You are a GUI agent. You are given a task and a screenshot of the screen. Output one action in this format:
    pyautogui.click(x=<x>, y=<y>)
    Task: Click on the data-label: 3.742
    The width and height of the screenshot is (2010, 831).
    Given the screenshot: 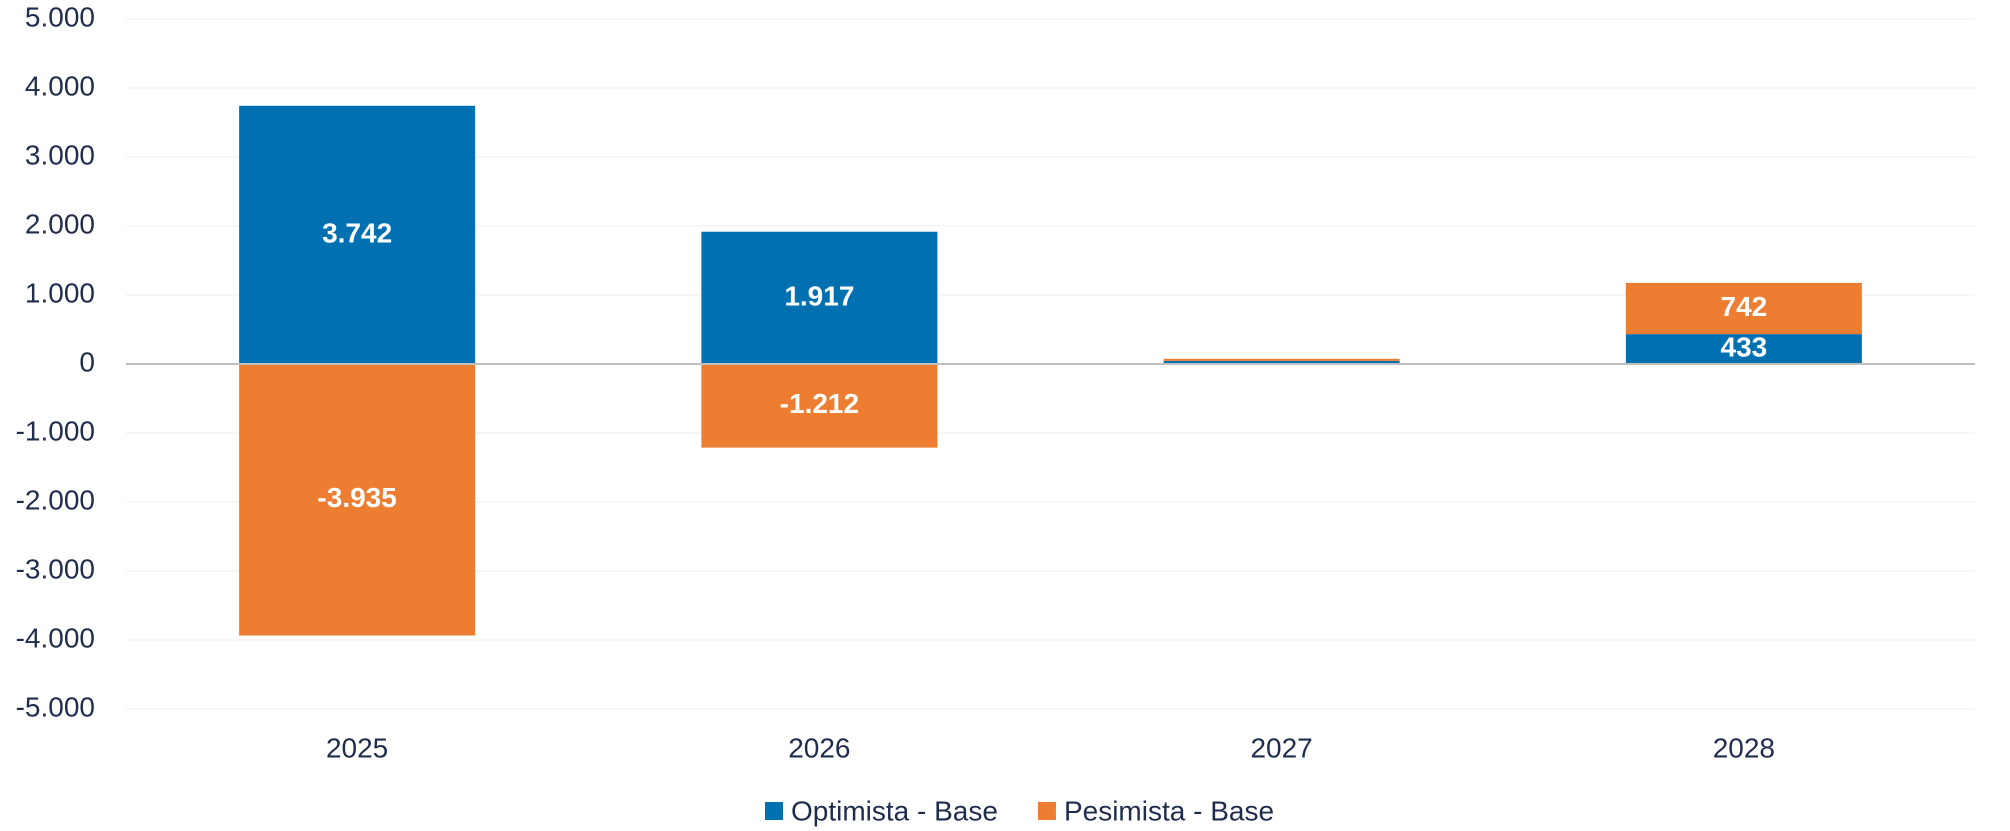 What is the action you would take?
    pyautogui.click(x=357, y=232)
    